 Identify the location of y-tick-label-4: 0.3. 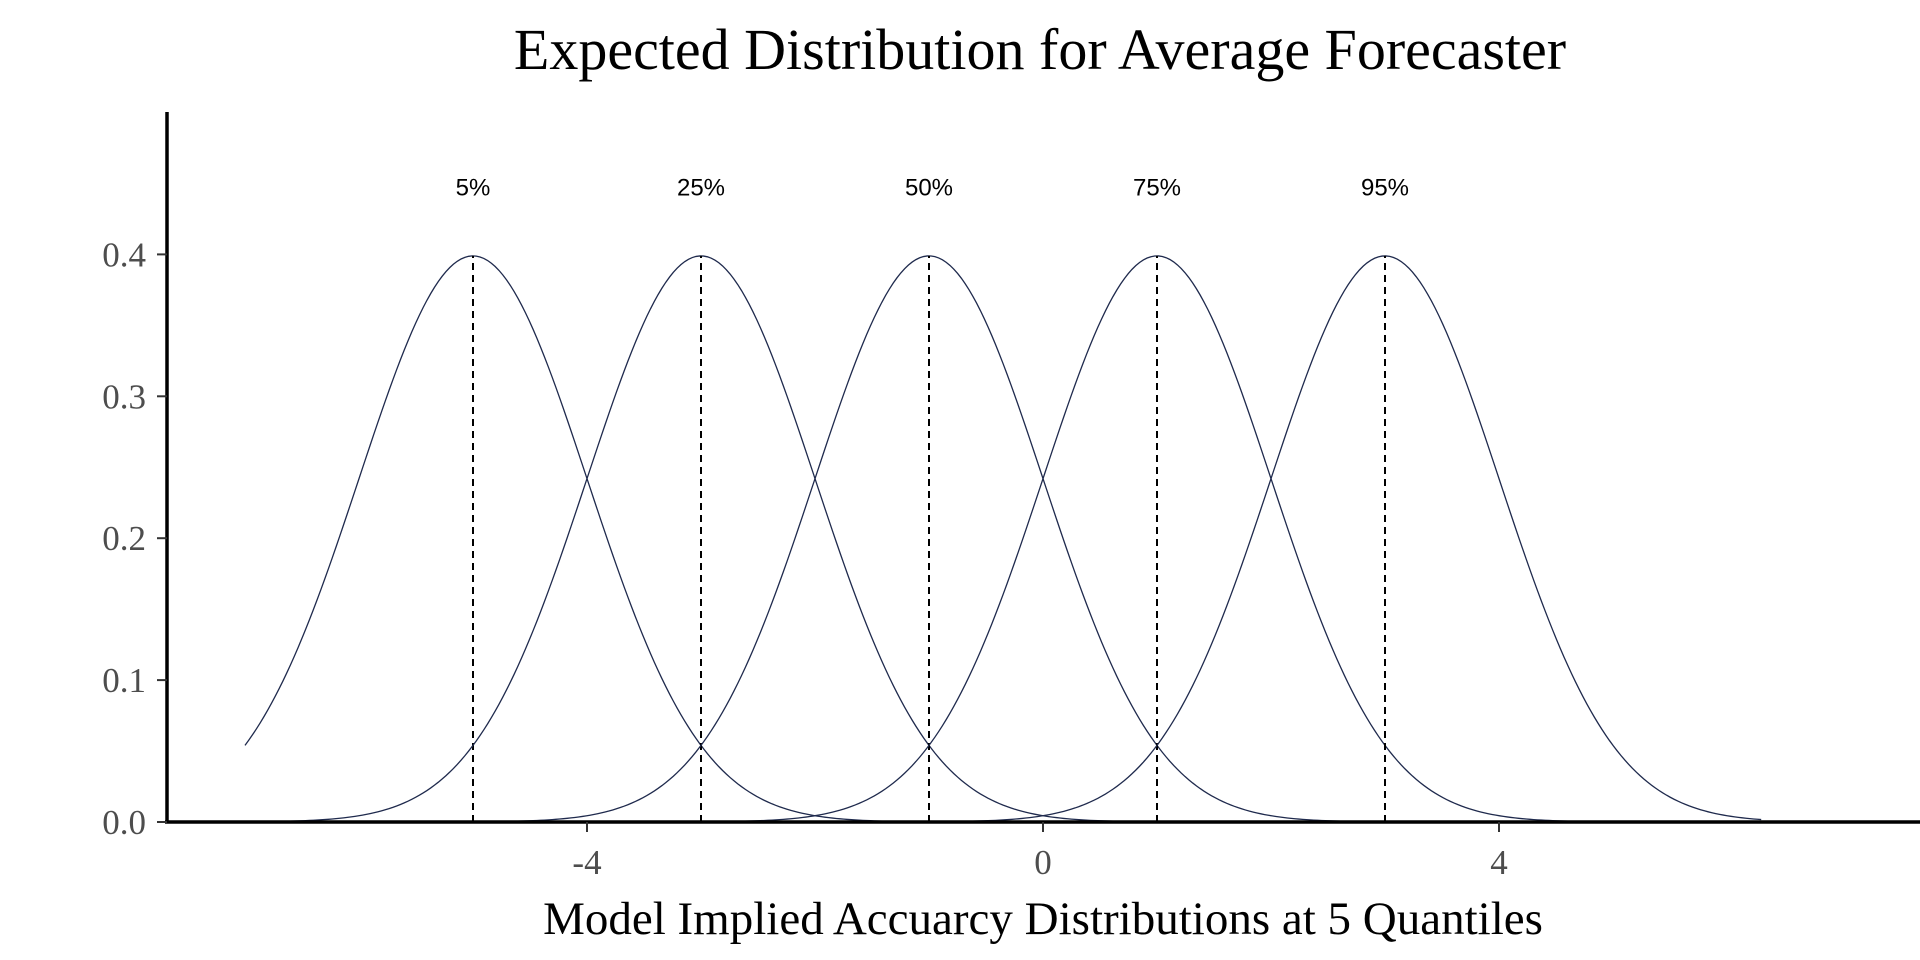
(124, 396).